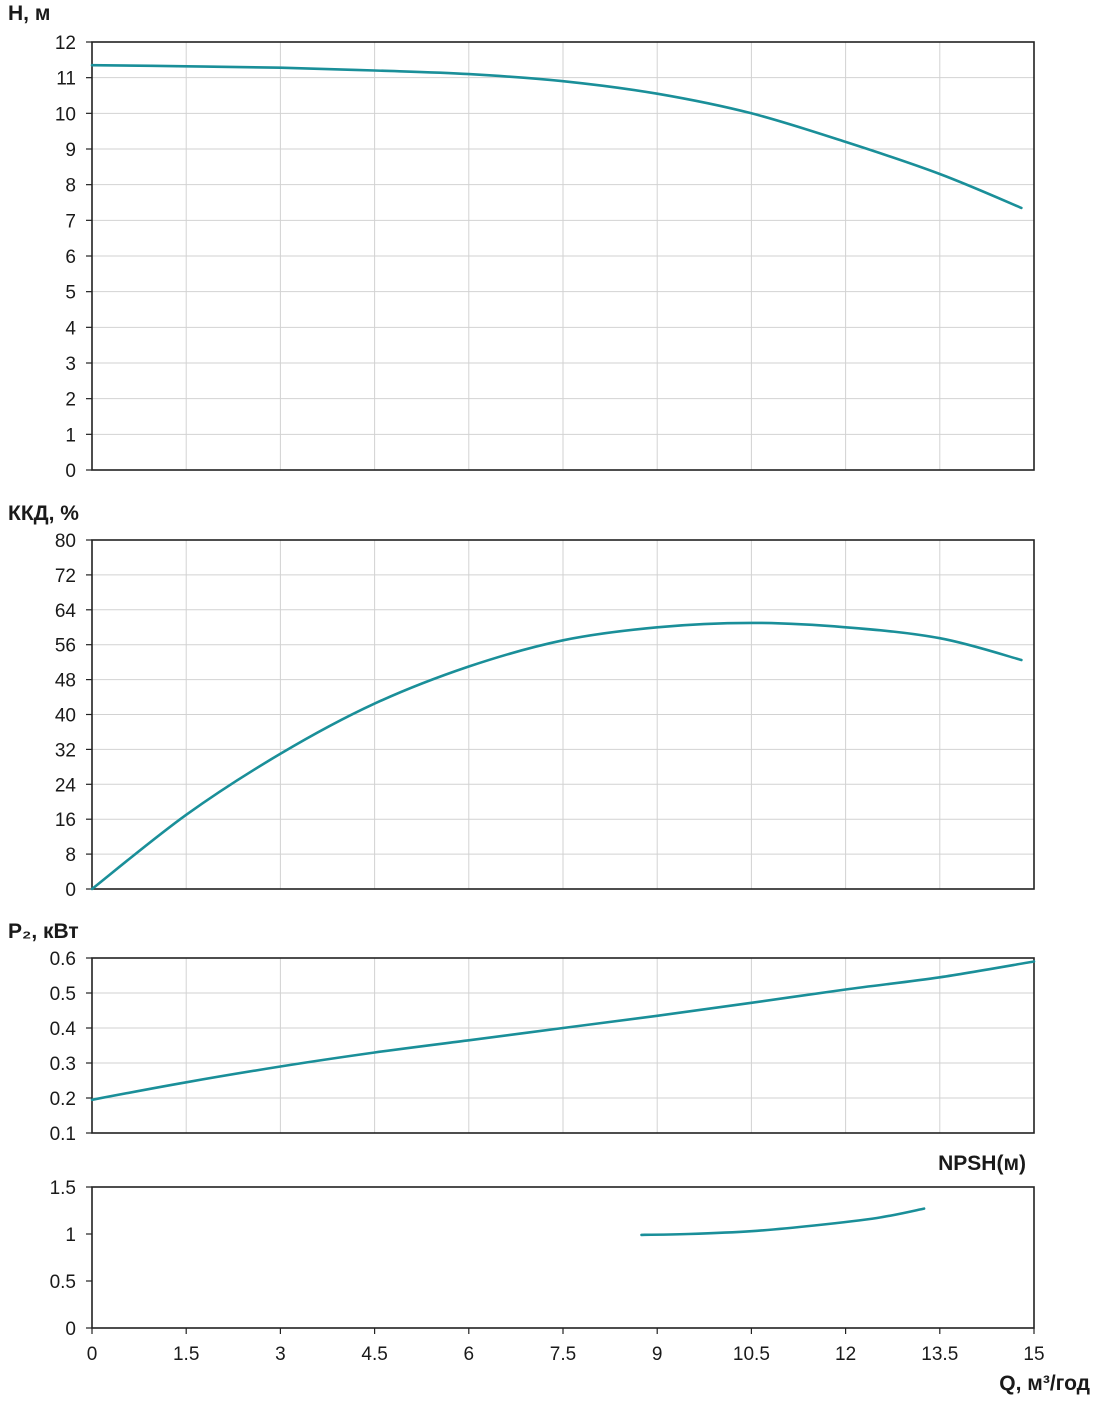 The image size is (1103, 1402). I want to click on head-y-tick-label: 0, so click(70, 471).